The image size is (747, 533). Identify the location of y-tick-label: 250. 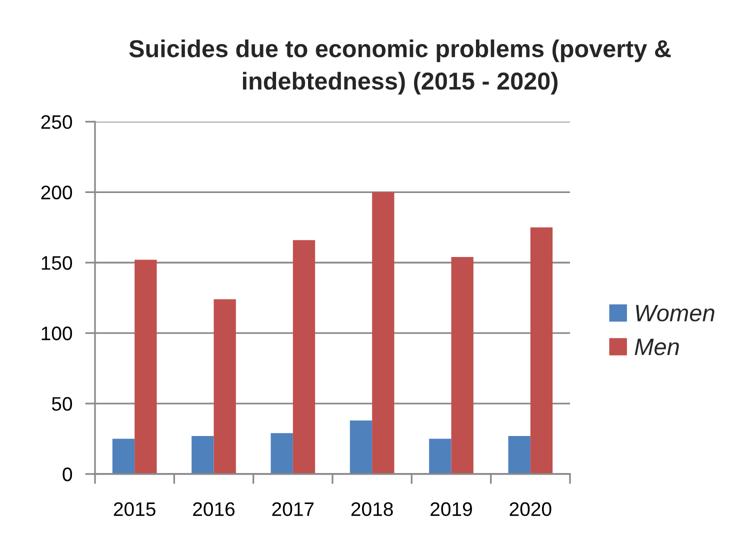
(56, 122).